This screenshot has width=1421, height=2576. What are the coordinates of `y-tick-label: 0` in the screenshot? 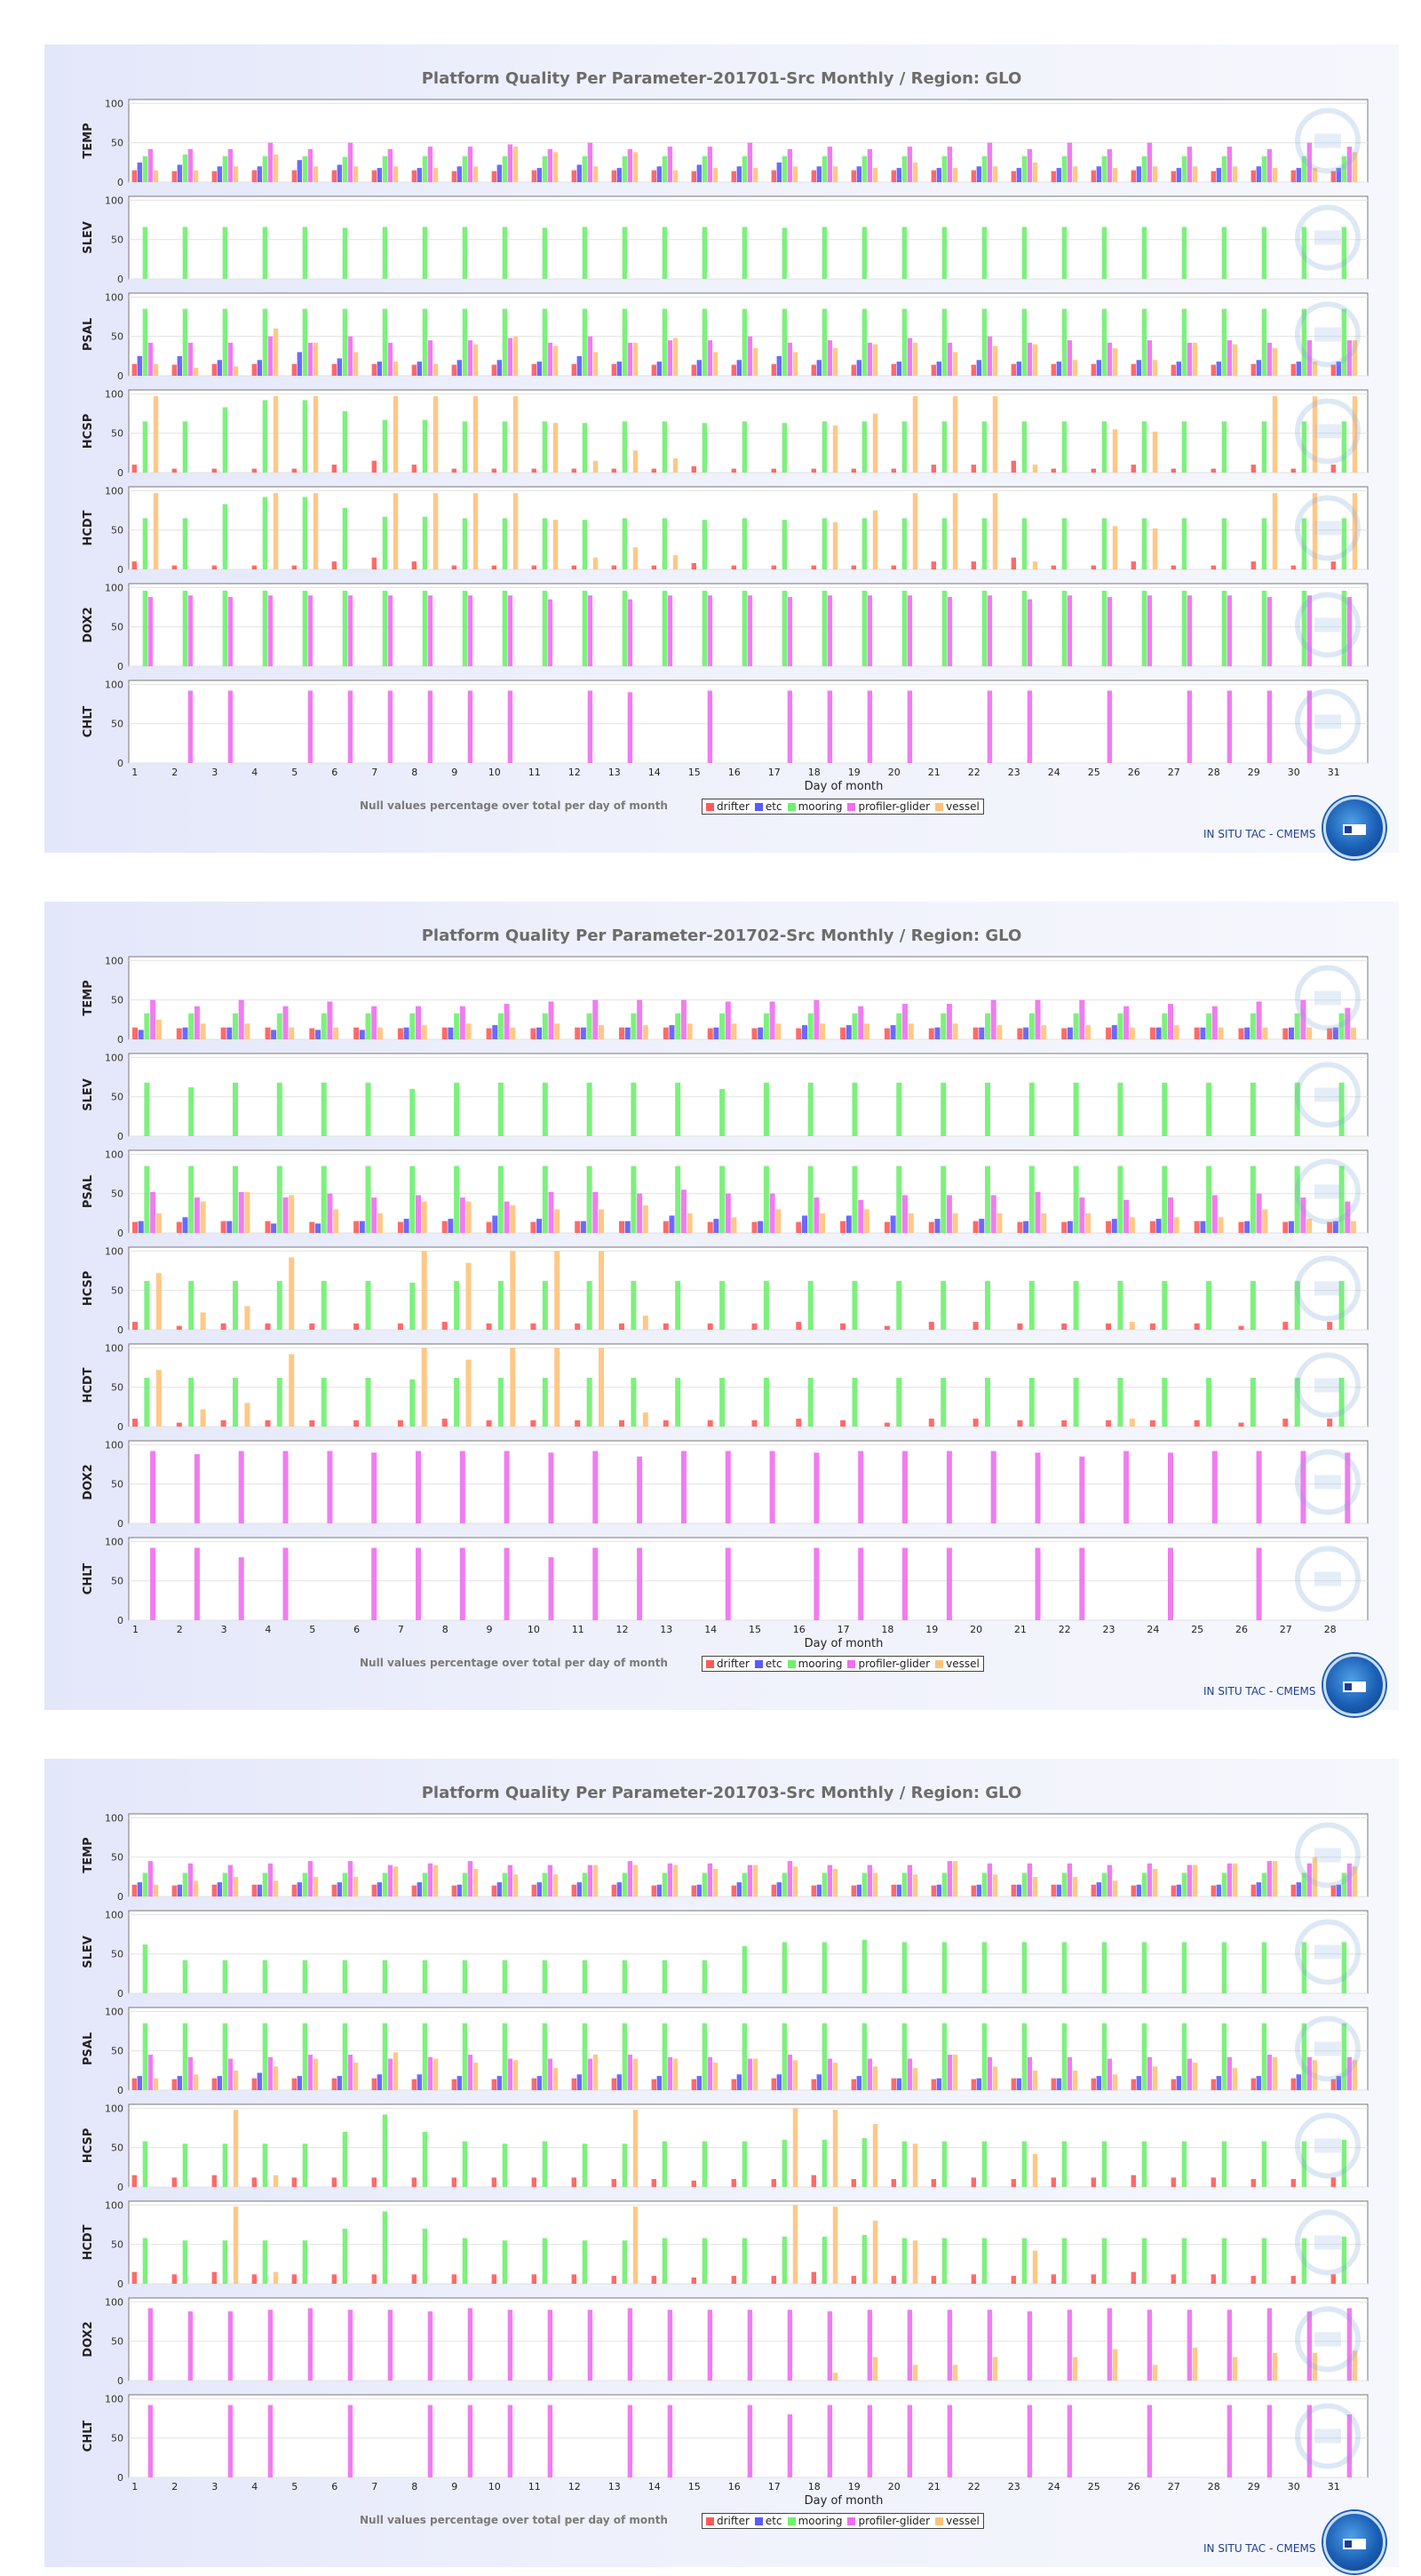 It's located at (120, 666).